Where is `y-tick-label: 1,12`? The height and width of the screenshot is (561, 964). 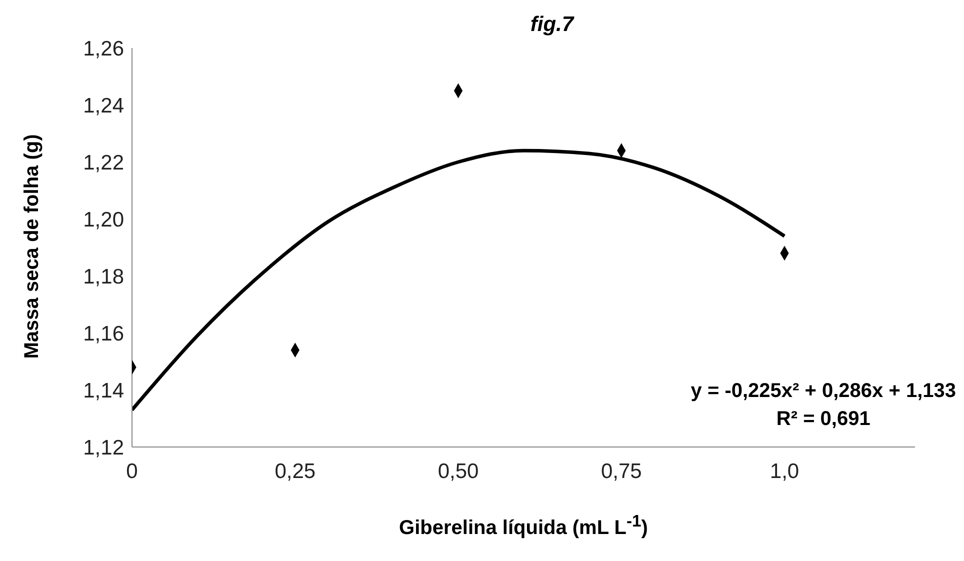 y-tick-label: 1,12 is located at coordinates (103, 448).